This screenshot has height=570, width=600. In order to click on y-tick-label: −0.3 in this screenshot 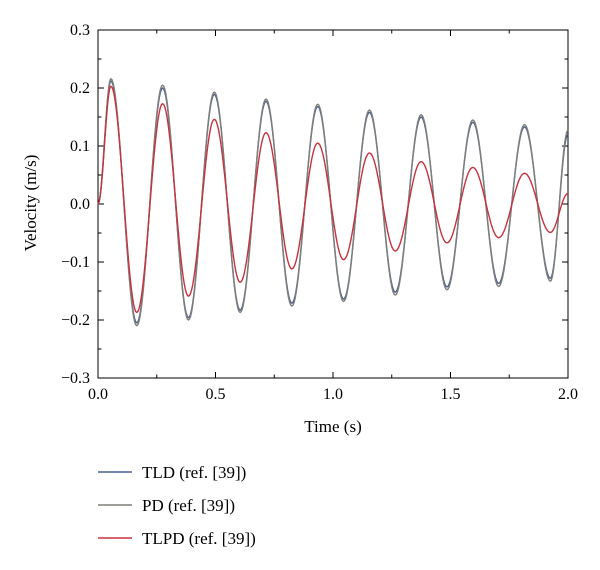, I will do `click(75, 378)`.